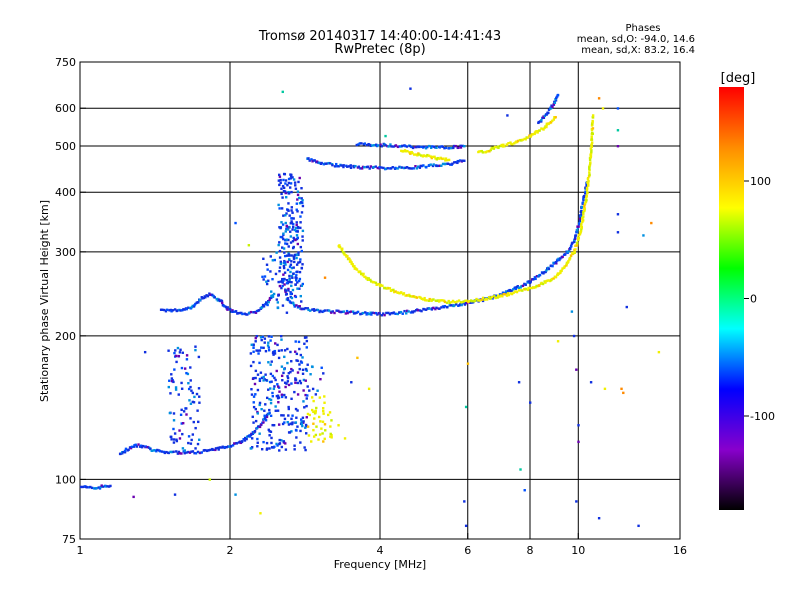  Describe the element at coordinates (762, 416) in the screenshot. I see `colorbar-tick-label-2: -100` at that location.